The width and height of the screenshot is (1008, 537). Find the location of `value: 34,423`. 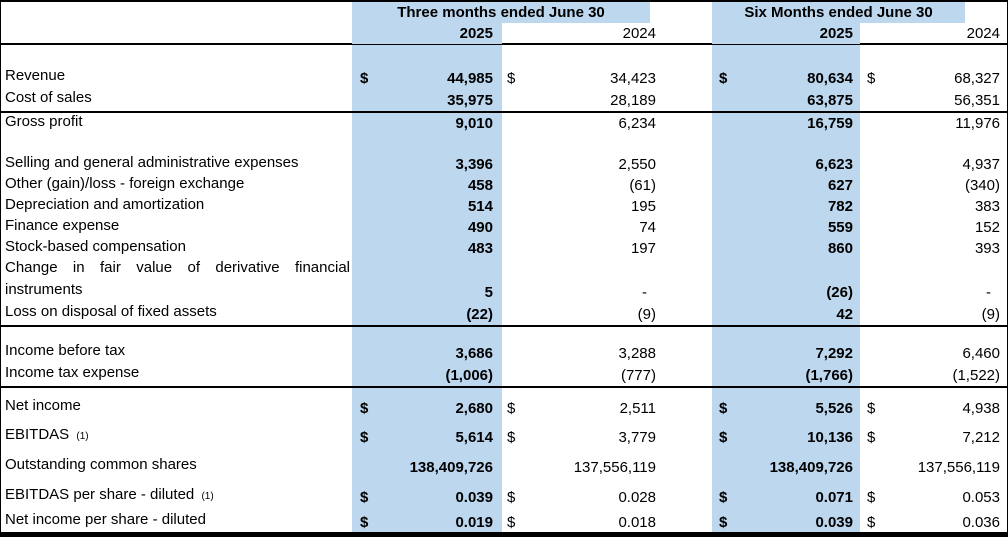

value: 34,423 is located at coordinates (633, 78).